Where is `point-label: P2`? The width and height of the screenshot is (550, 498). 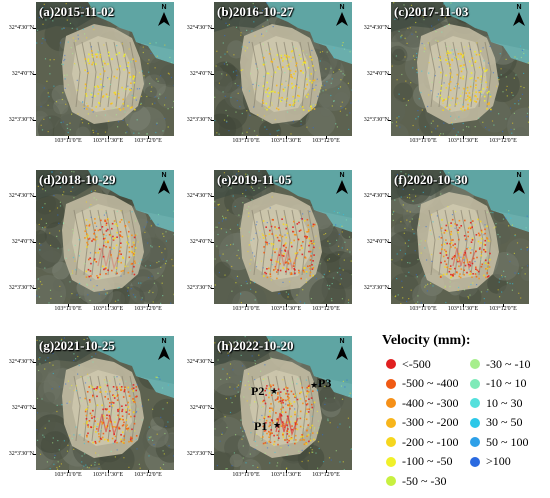 point-label: P2 is located at coordinates (258, 391).